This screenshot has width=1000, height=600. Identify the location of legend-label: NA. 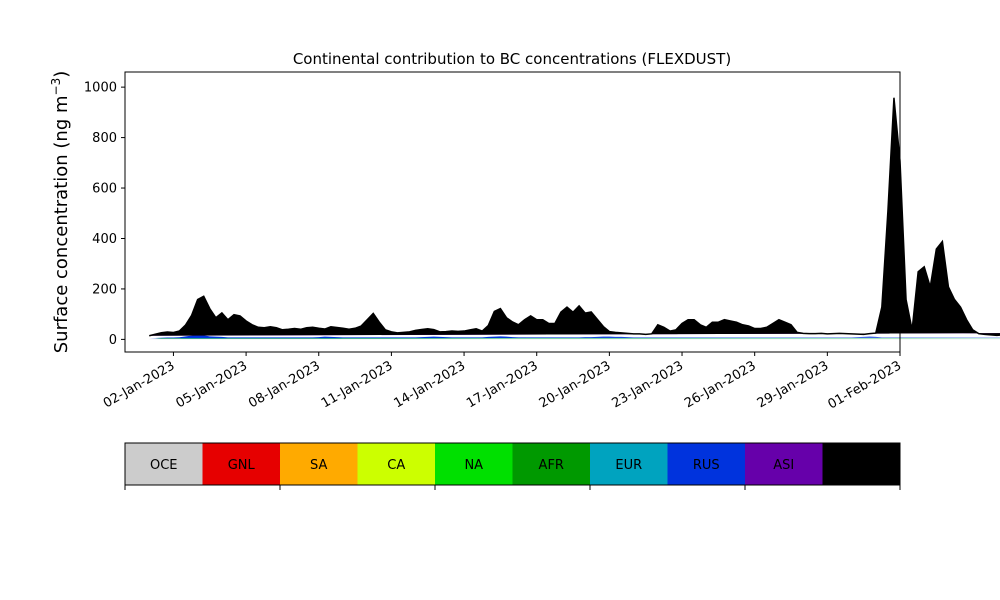
(473, 465).